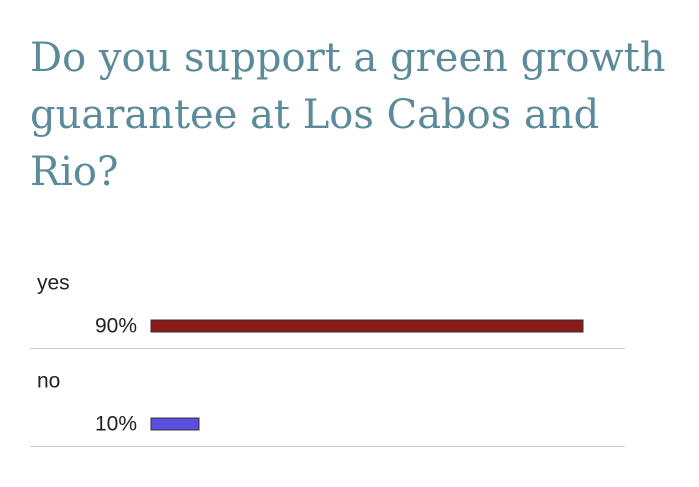  What do you see at coordinates (116, 424) in the screenshot?
I see `percent-label: 10%` at bounding box center [116, 424].